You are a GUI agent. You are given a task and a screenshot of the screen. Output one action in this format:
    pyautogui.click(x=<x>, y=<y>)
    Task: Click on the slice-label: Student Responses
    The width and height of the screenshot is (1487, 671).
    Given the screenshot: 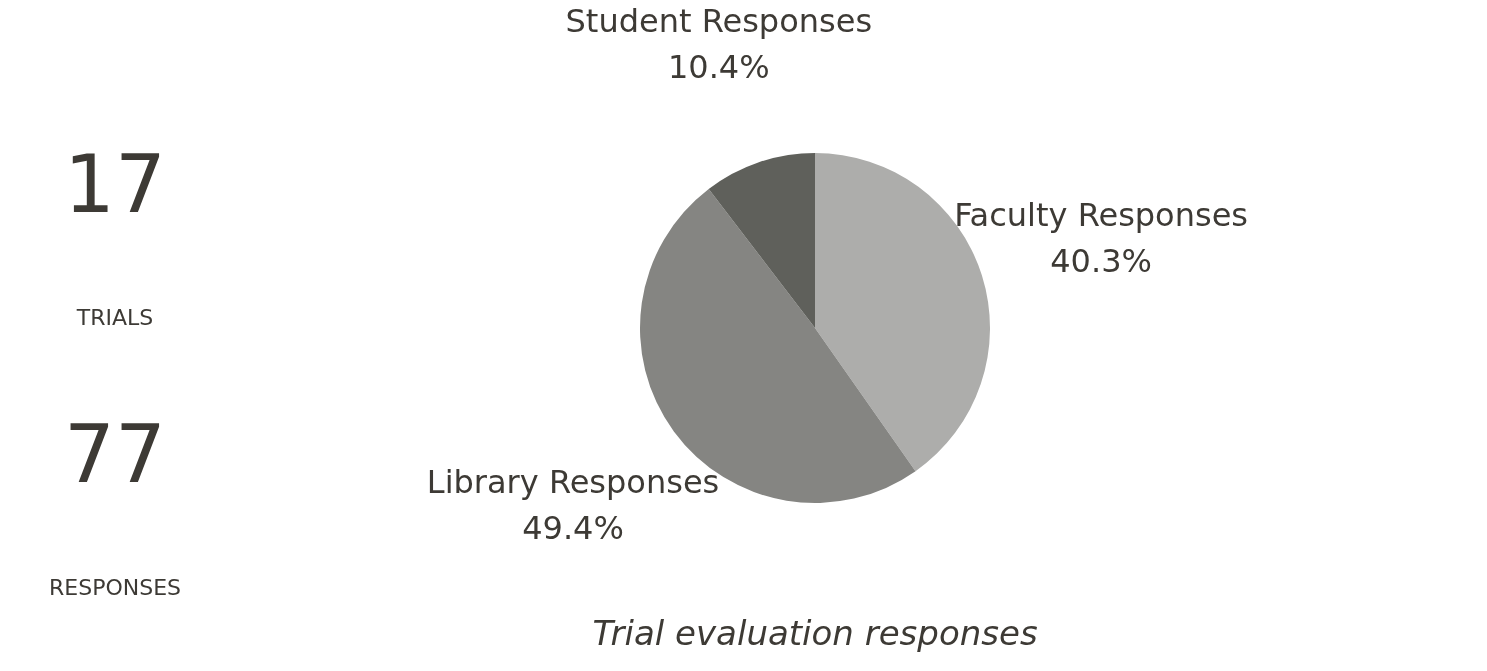 What is the action you would take?
    pyautogui.click(x=719, y=20)
    